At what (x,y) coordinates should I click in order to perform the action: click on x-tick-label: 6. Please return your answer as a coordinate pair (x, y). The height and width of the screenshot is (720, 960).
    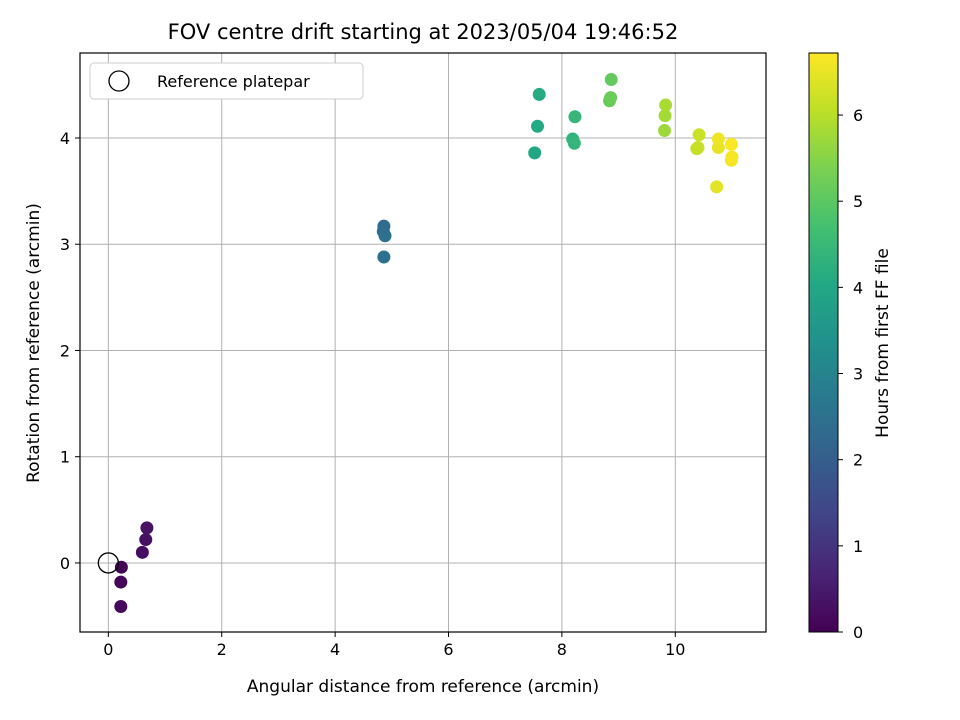
    Looking at the image, I should click on (448, 649).